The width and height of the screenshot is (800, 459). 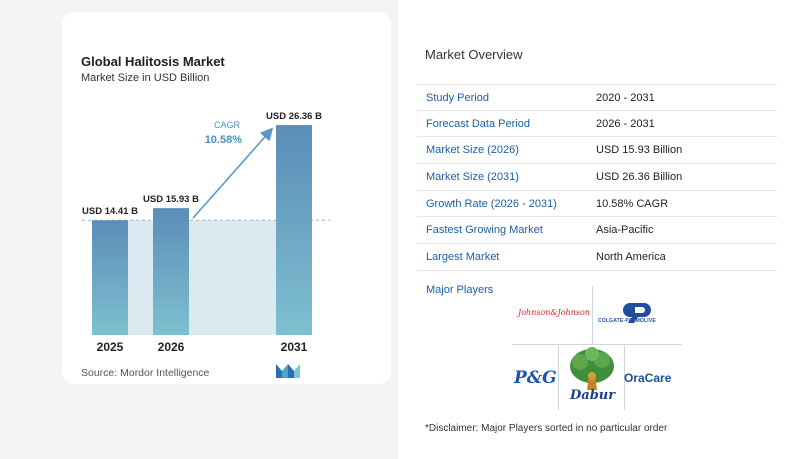 What do you see at coordinates (460, 290) in the screenshot?
I see `major-players-label: Major Players` at bounding box center [460, 290].